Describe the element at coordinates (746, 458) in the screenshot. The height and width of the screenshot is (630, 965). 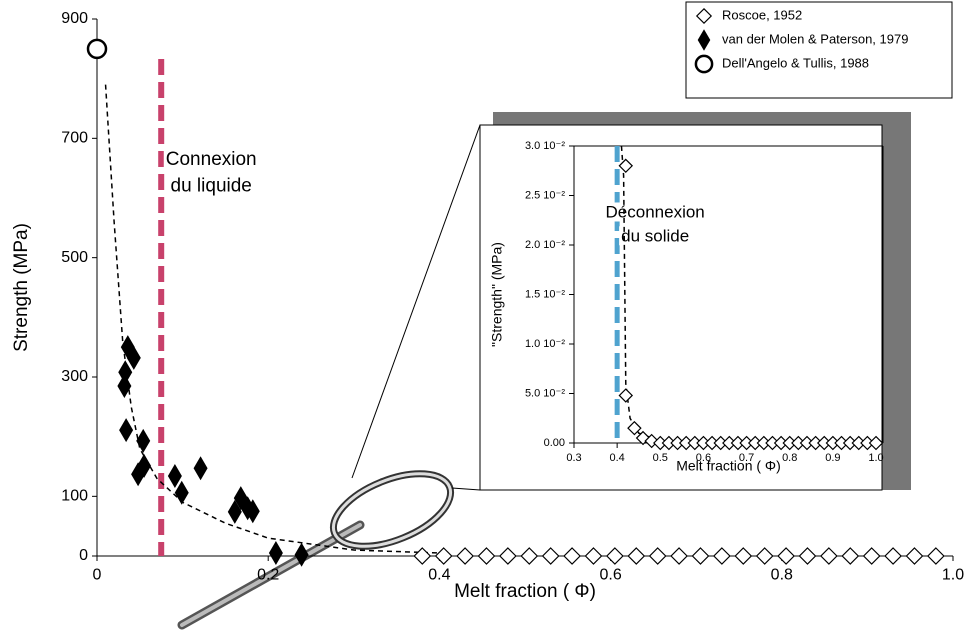
I see `x-tick-label: 0.7` at that location.